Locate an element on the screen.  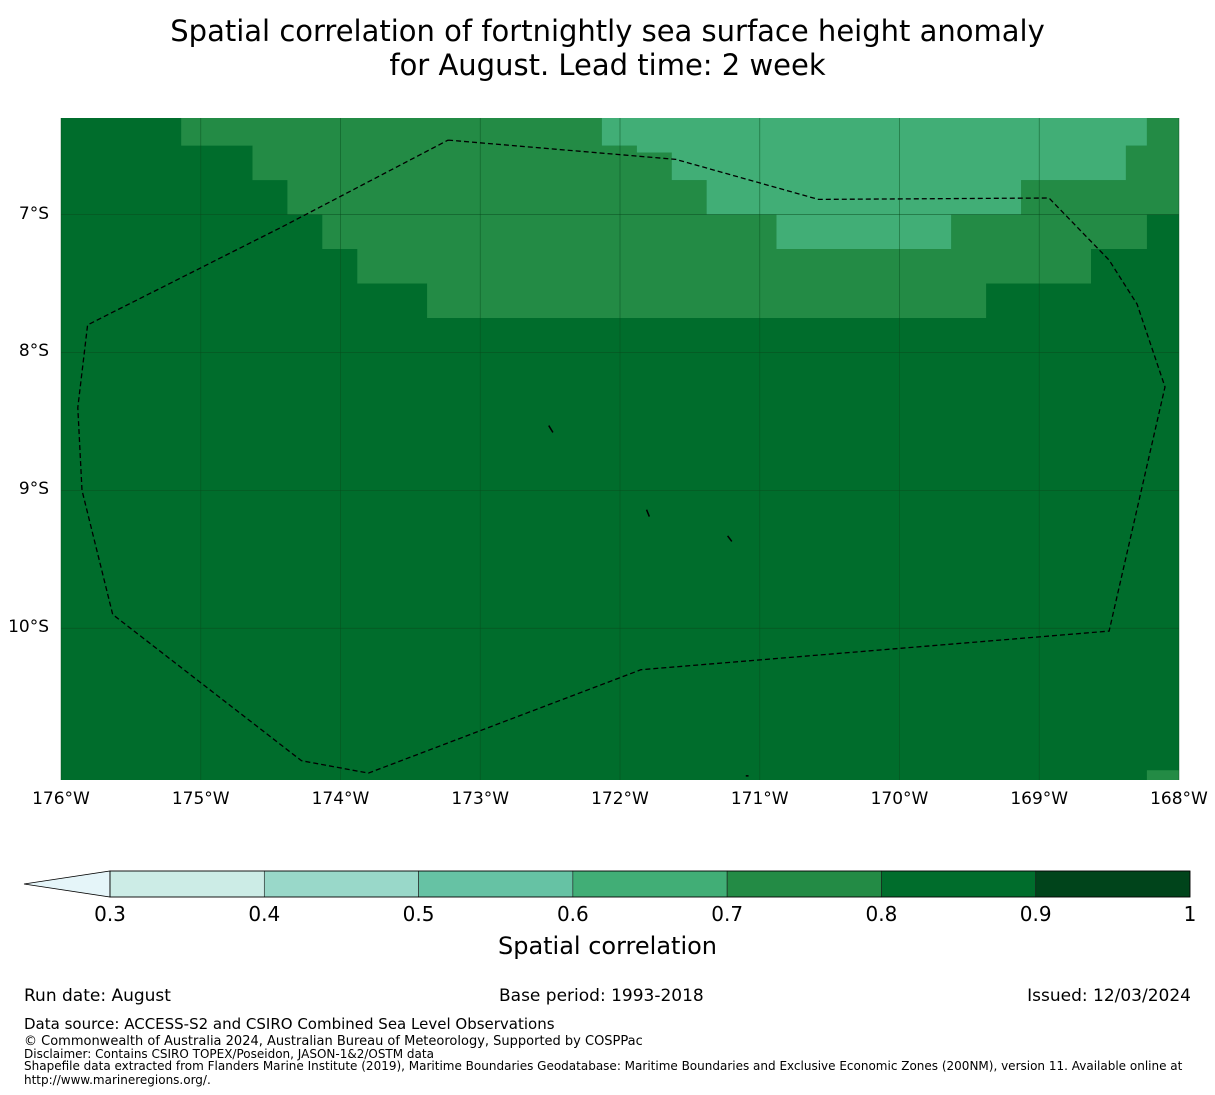
y-tick-label: 7°S is located at coordinates (33, 213).